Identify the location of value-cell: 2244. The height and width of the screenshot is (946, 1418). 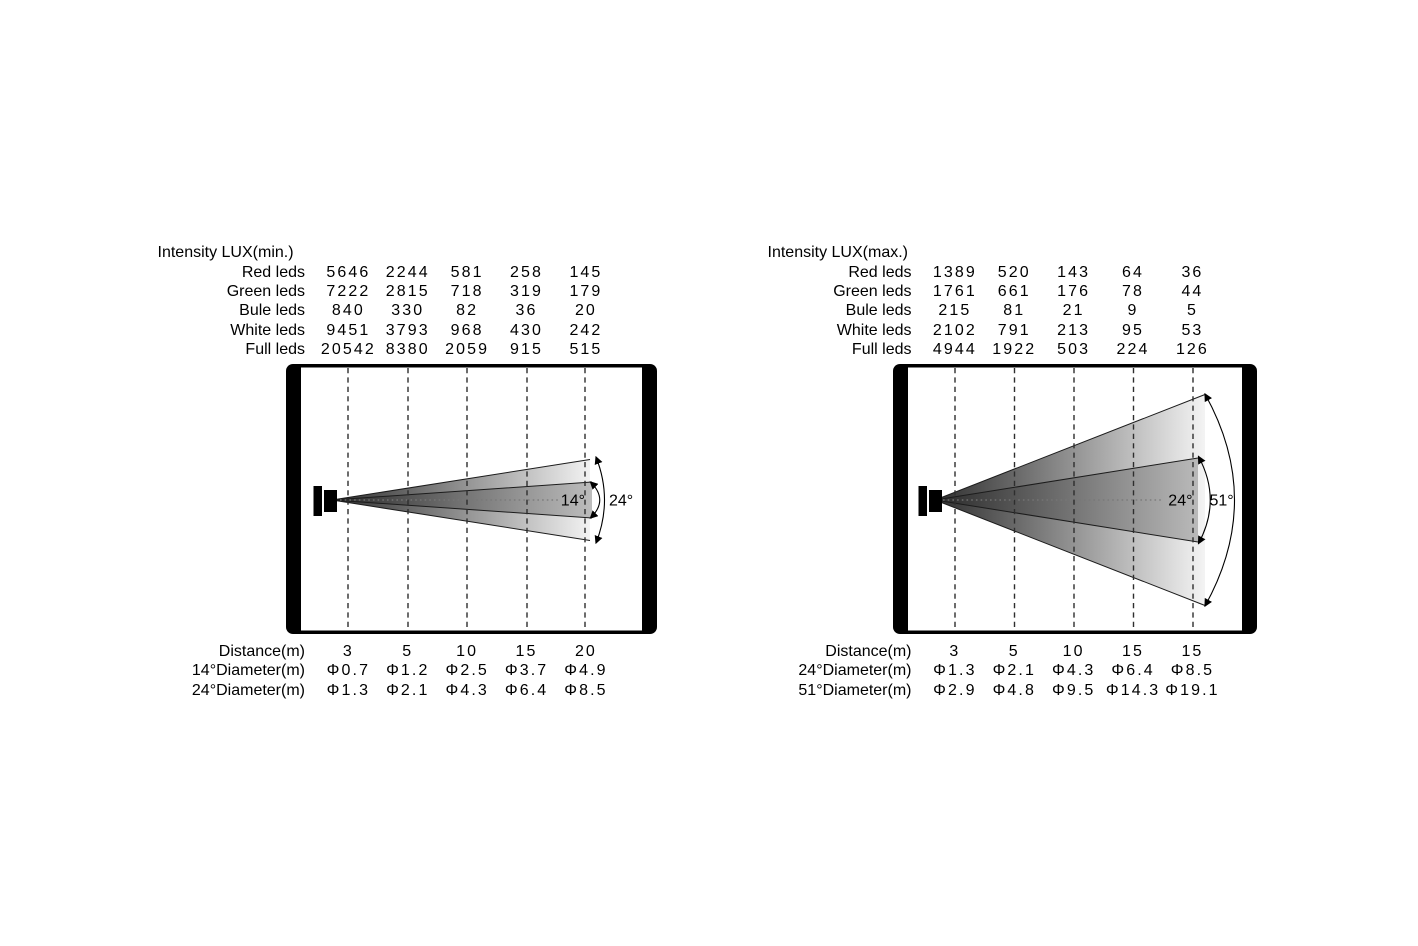
(407, 272).